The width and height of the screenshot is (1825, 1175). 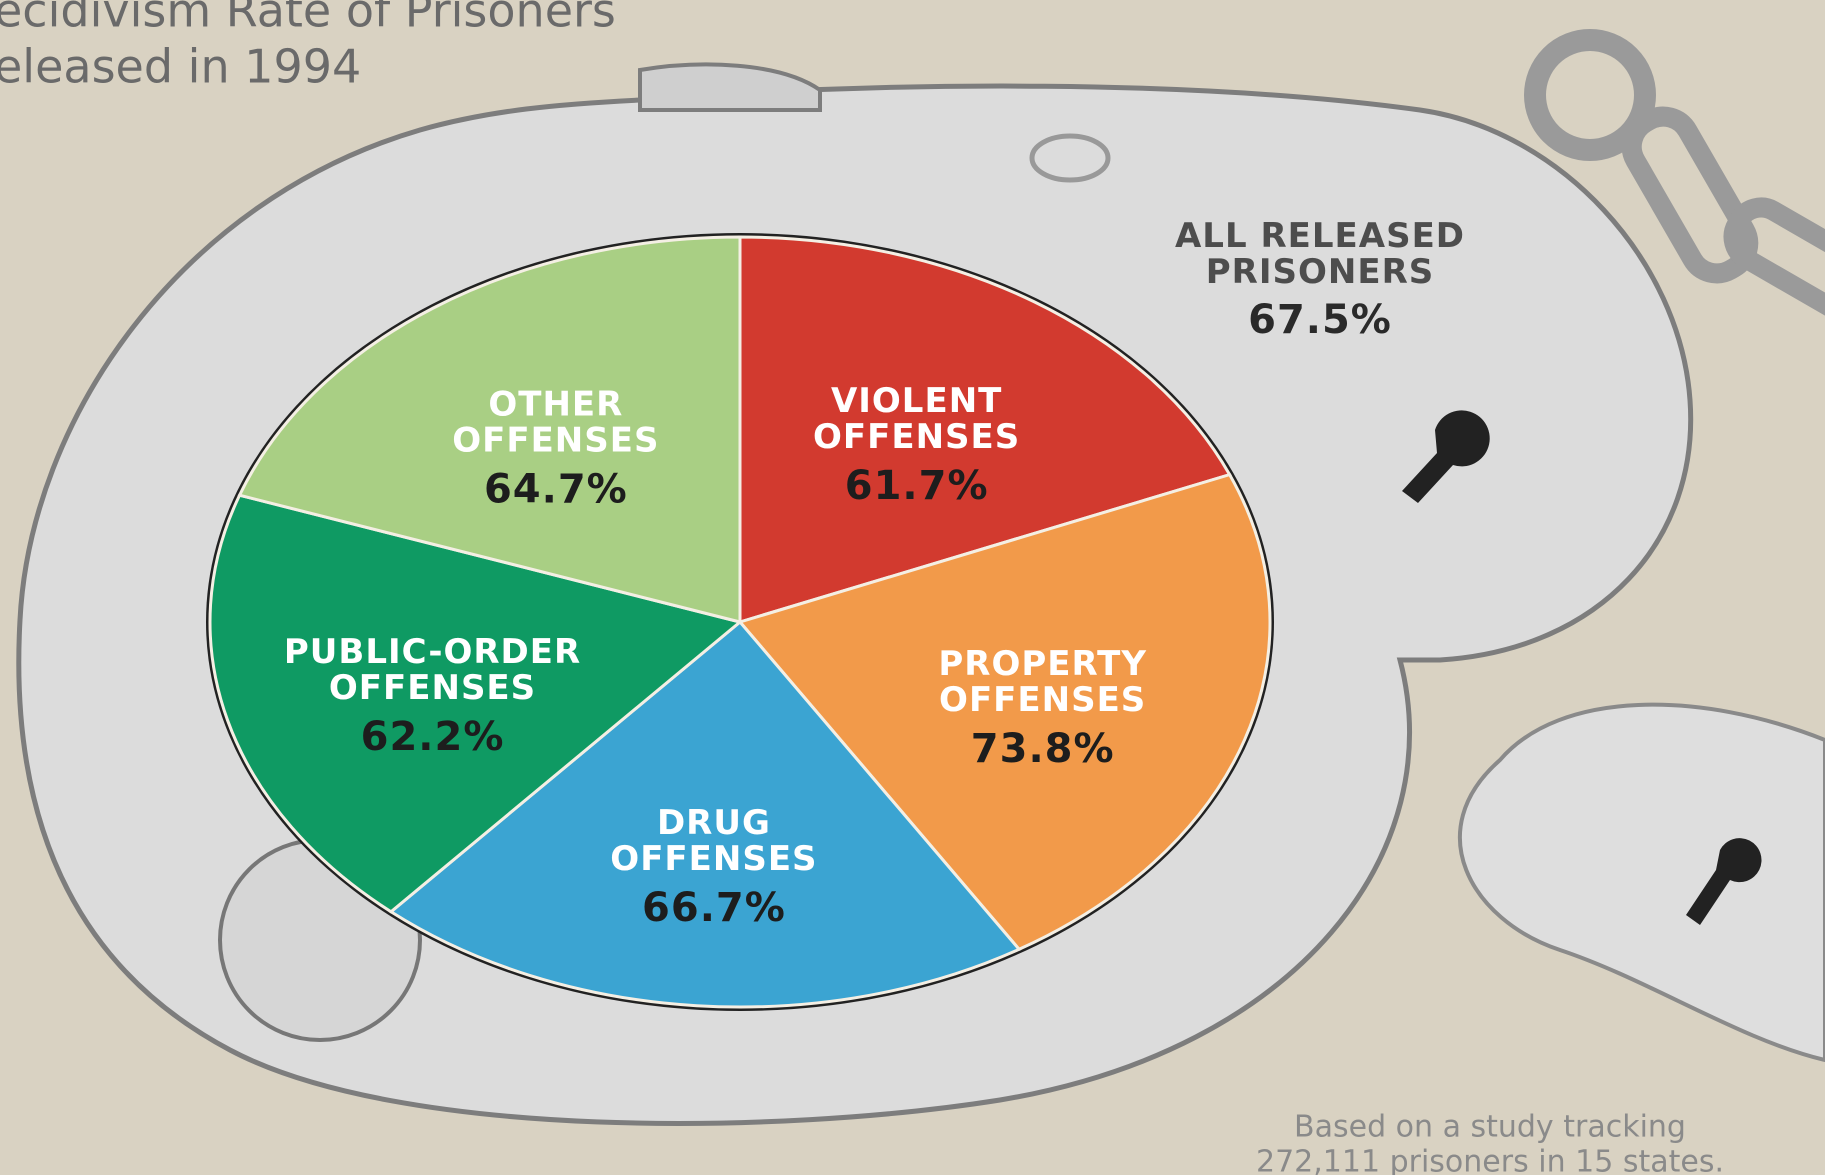 What do you see at coordinates (730, 87) in the screenshot?
I see `cuff-ridge` at bounding box center [730, 87].